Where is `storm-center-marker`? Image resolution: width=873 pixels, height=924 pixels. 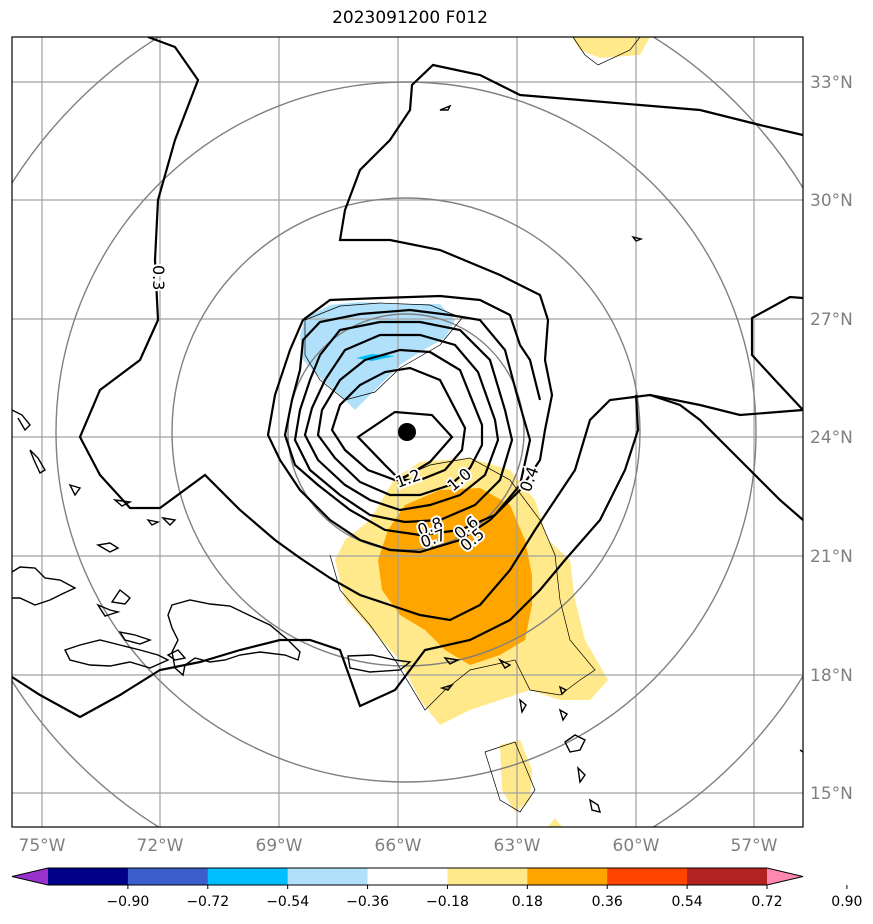 storm-center-marker is located at coordinates (407, 432).